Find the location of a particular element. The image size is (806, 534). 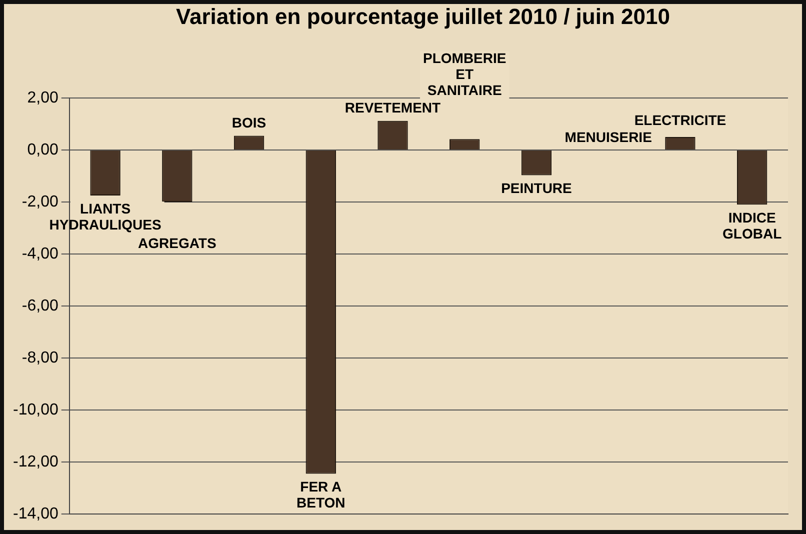

x-tick-label: PEINTURE is located at coordinates (536, 188).